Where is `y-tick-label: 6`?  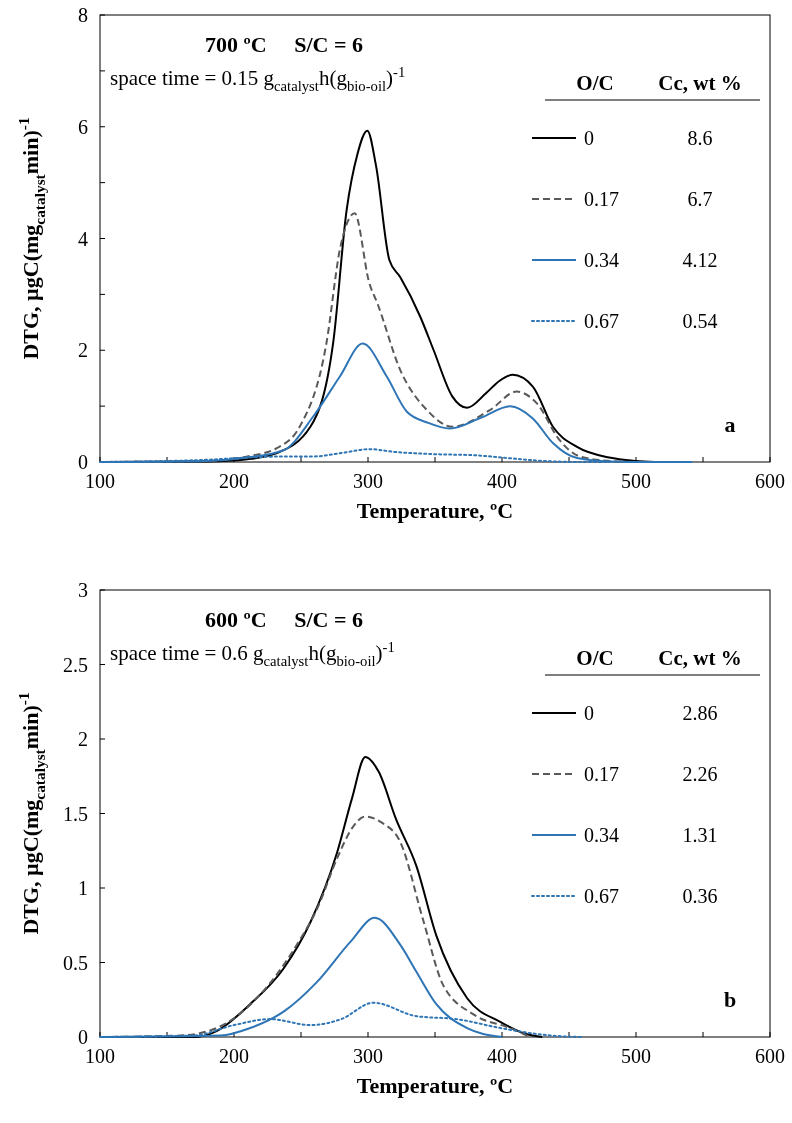 y-tick-label: 6 is located at coordinates (83, 126).